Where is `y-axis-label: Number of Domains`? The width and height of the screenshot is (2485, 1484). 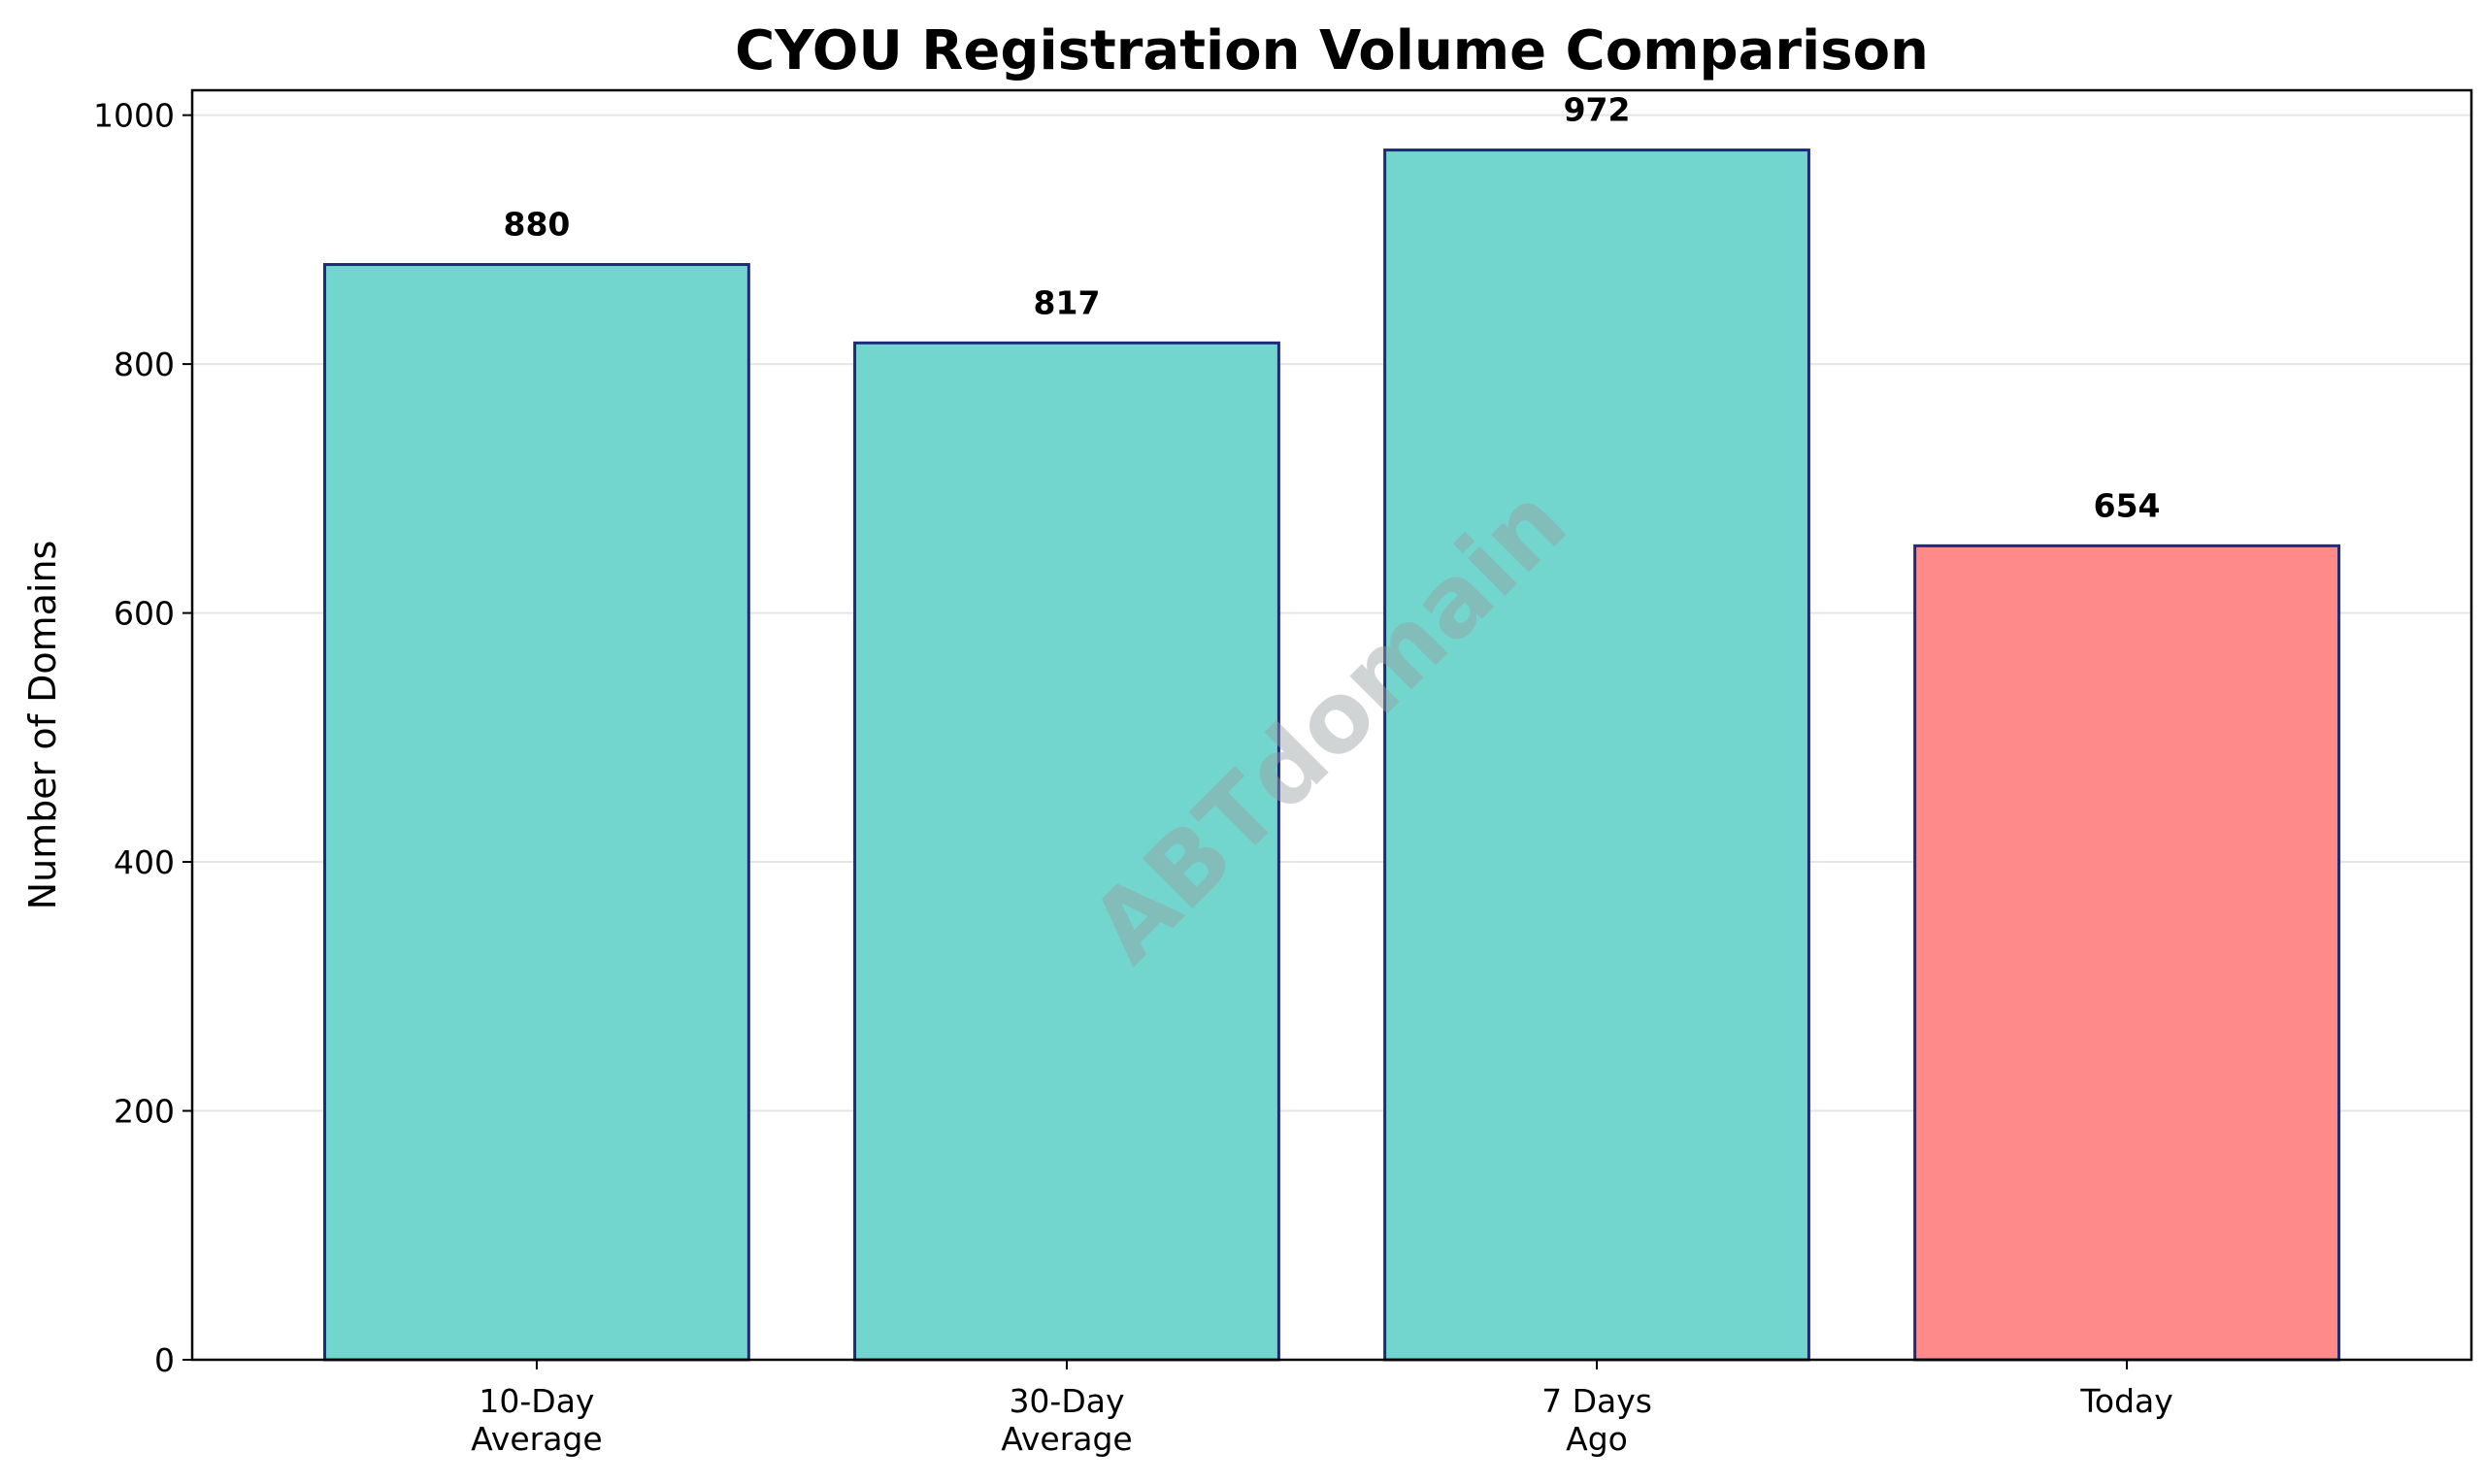 y-axis-label: Number of Domains is located at coordinates (42, 725).